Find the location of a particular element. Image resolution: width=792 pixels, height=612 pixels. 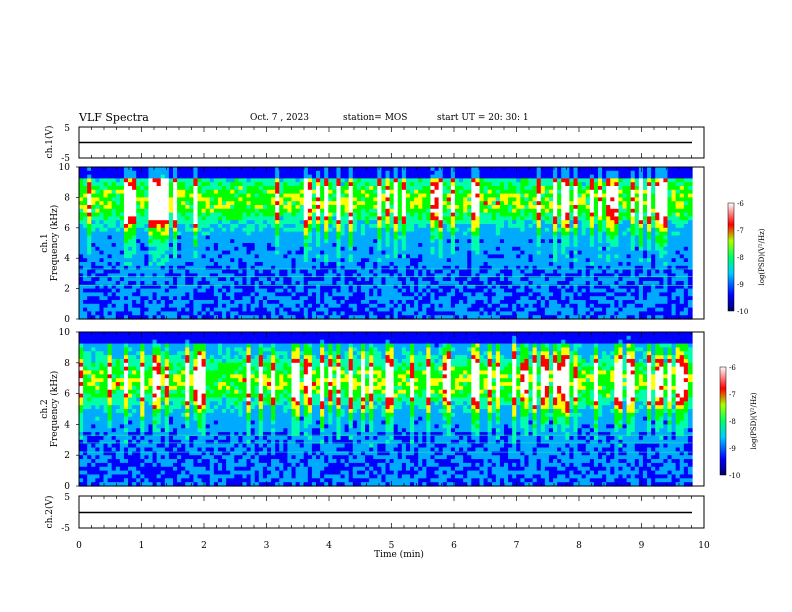

chart-title: VLF Spectra is located at coordinates (114, 117).